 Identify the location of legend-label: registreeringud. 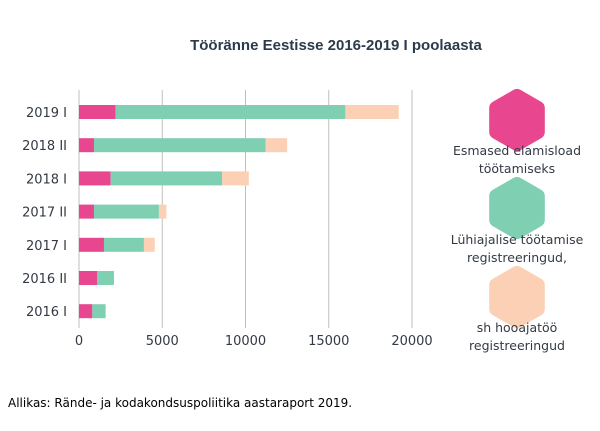
(517, 345).